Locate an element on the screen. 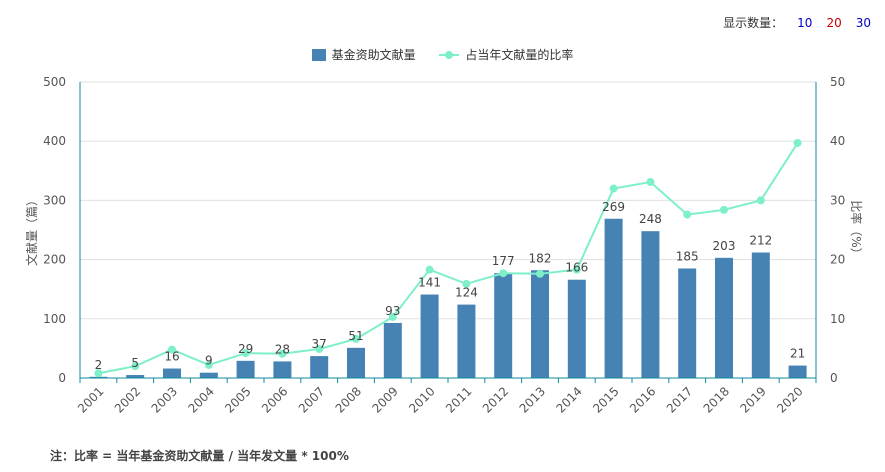 The height and width of the screenshot is (472, 885). bar-value-label: 203 is located at coordinates (724, 246).